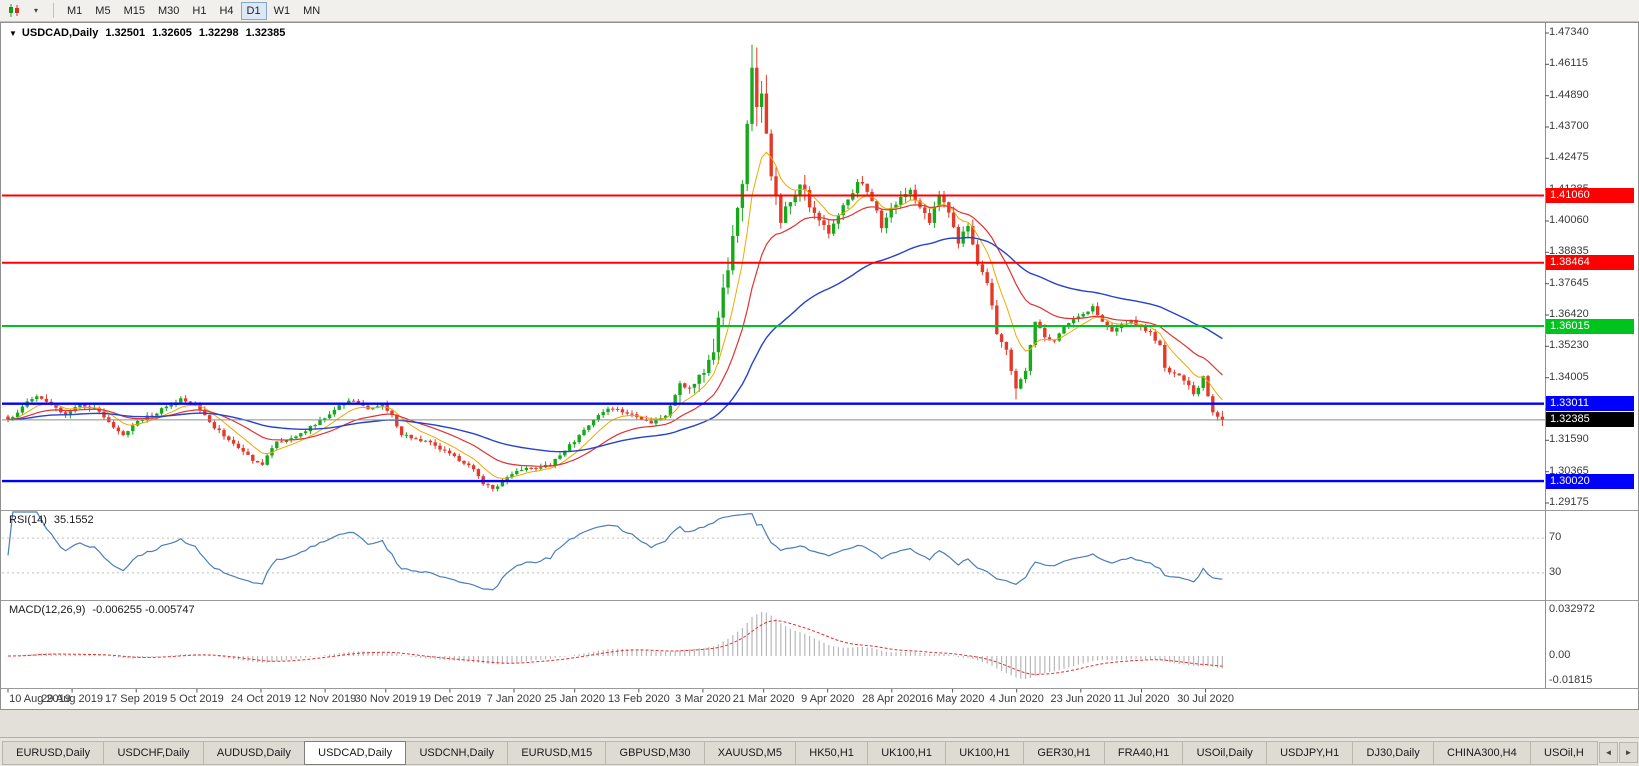  I want to click on timeframe-buttons: M1 M5 M15 M30 H1 H4 D1 W1 MN, so click(193, 10).